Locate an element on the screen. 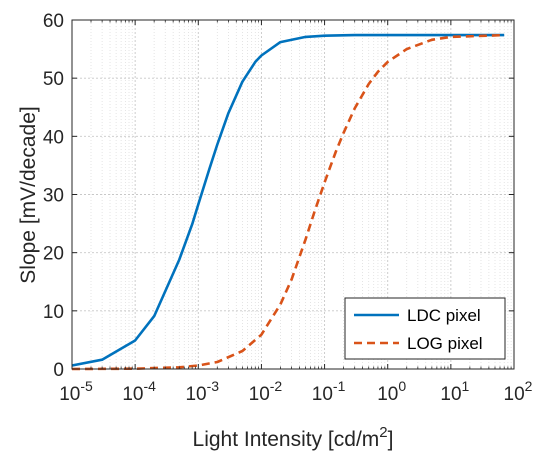  x-axis-title: Light Intensity [cd/m2] is located at coordinates (293, 437).